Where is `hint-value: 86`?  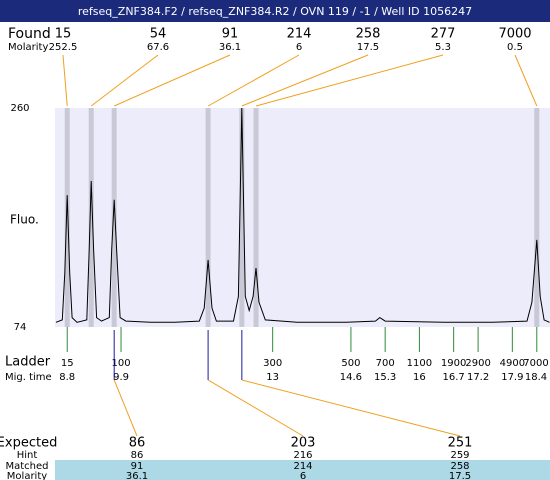
hint-value: 86 is located at coordinates (137, 455).